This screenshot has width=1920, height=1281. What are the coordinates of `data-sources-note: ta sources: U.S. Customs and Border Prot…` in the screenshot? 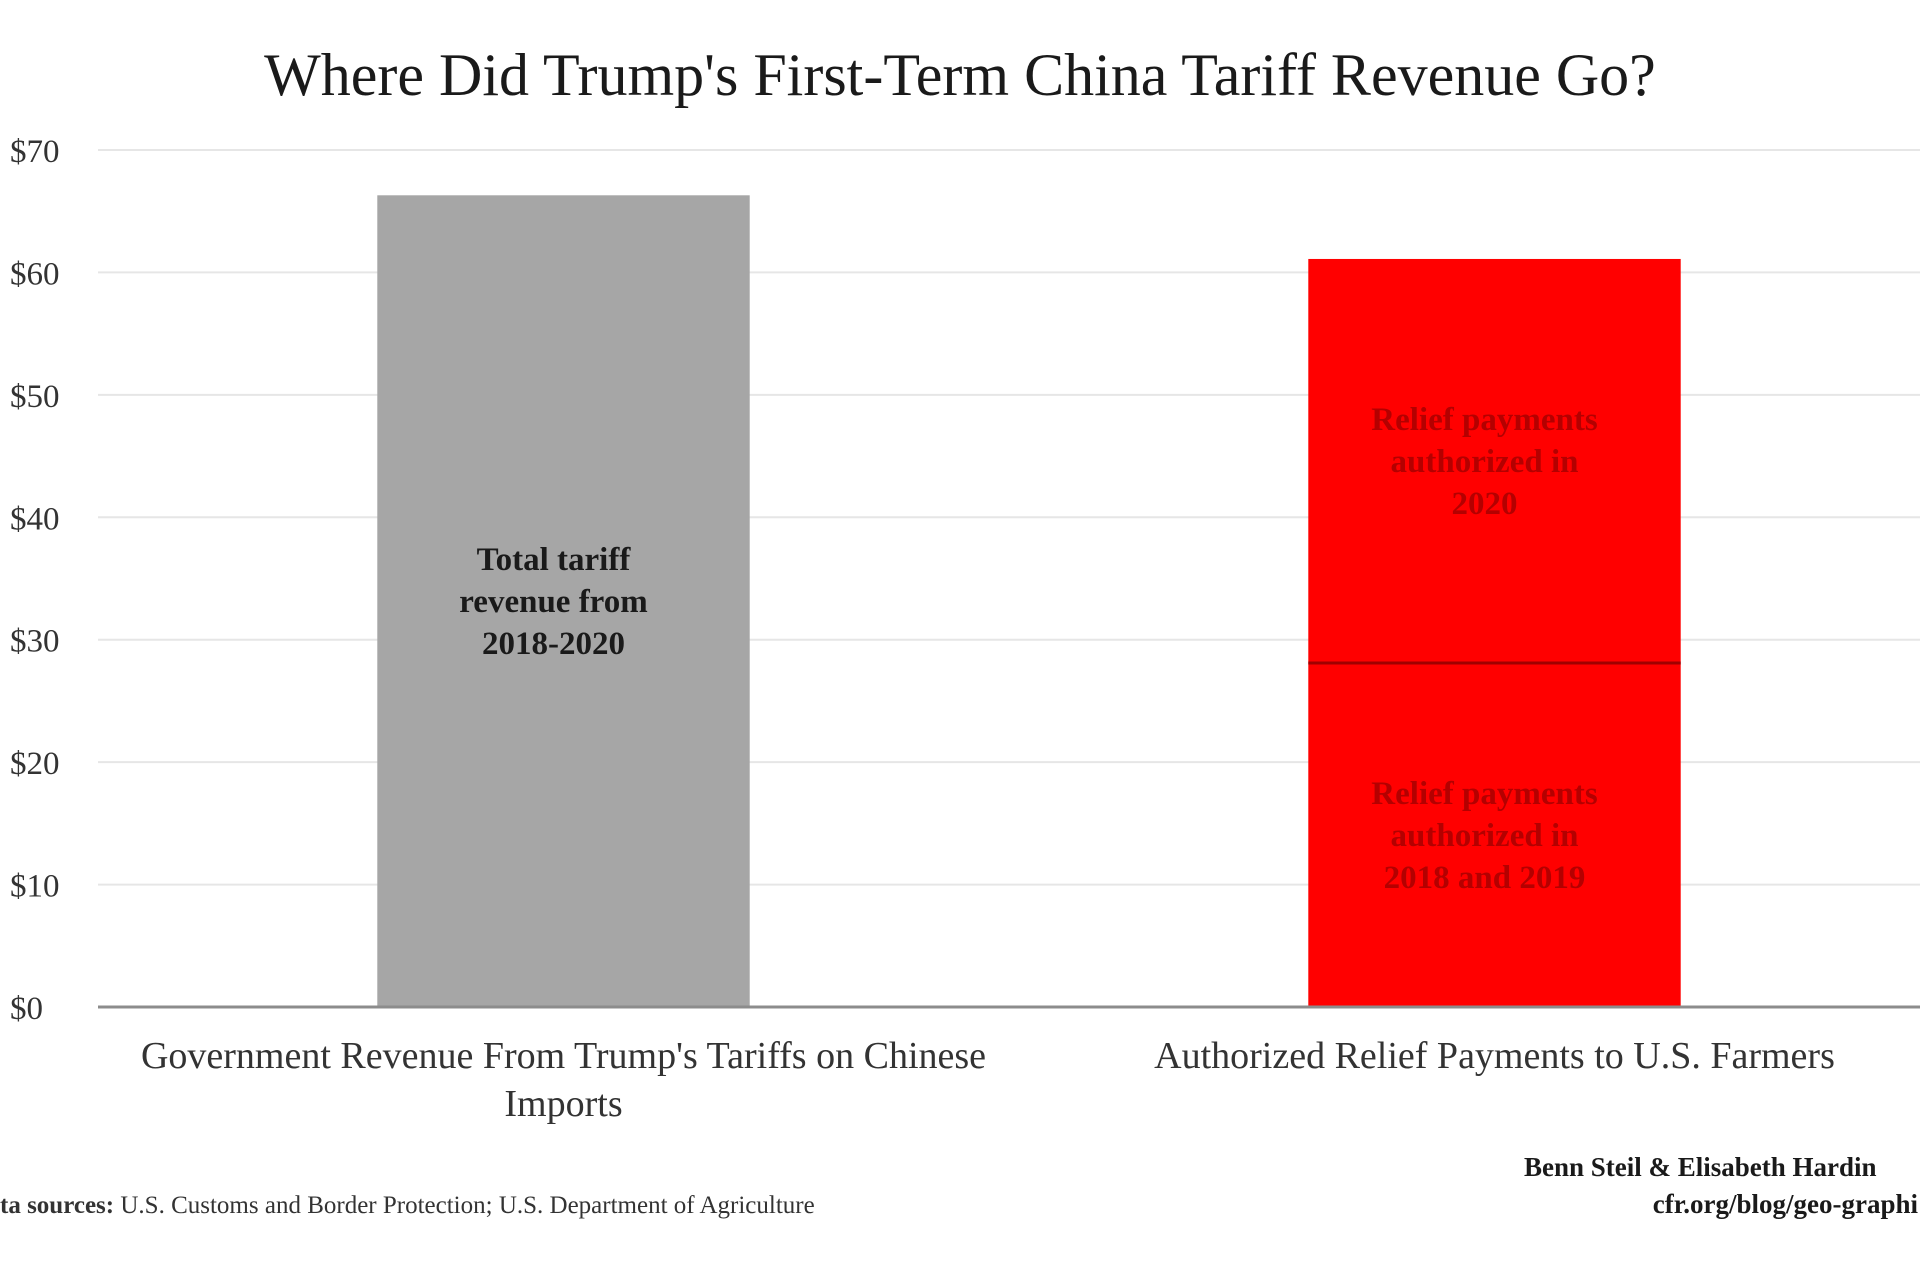 It's located at (407, 1205).